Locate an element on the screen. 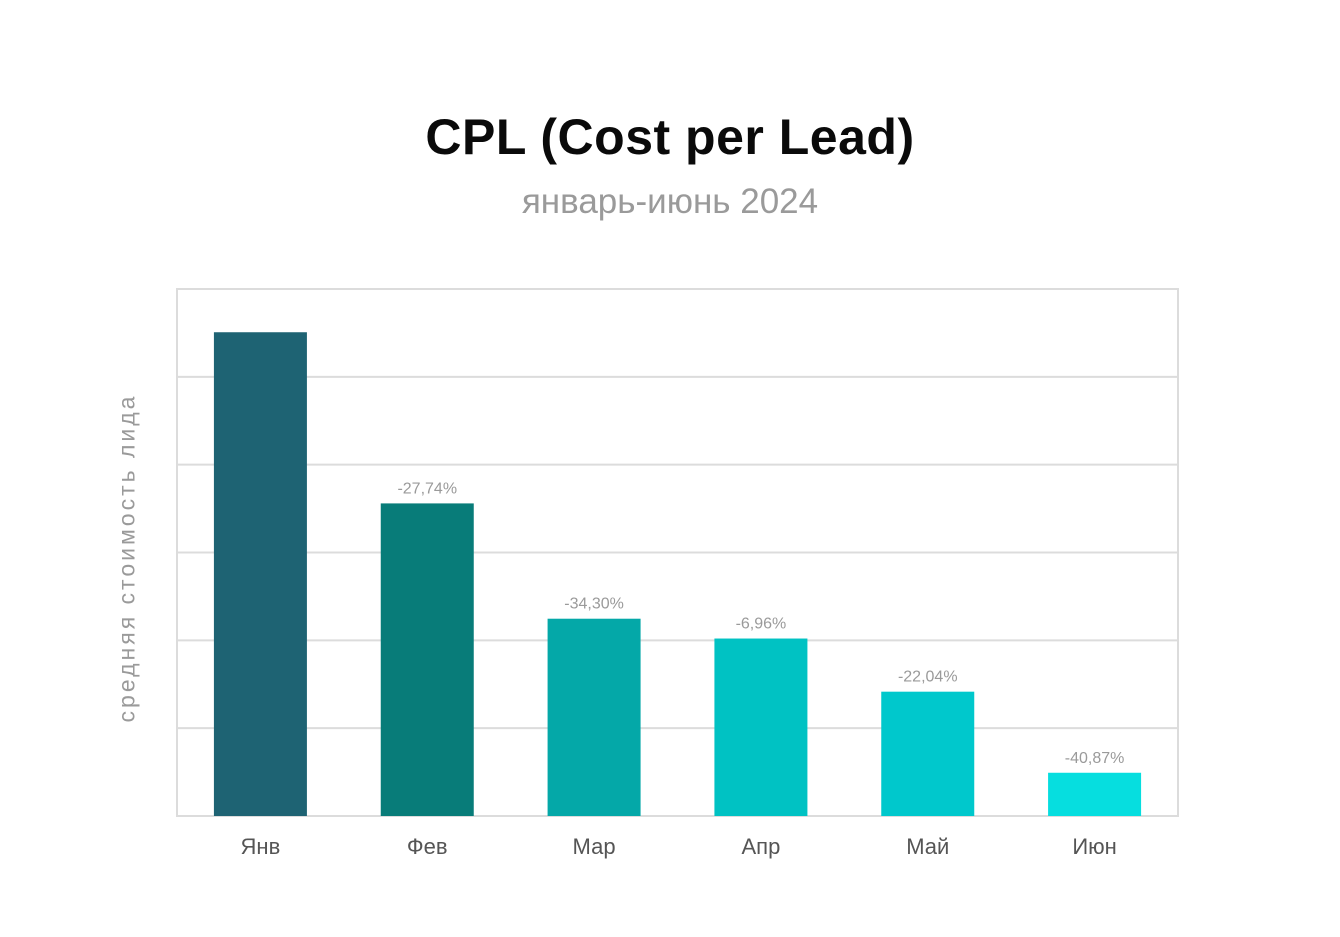  bar-change-label: -40,87% is located at coordinates (1095, 758).